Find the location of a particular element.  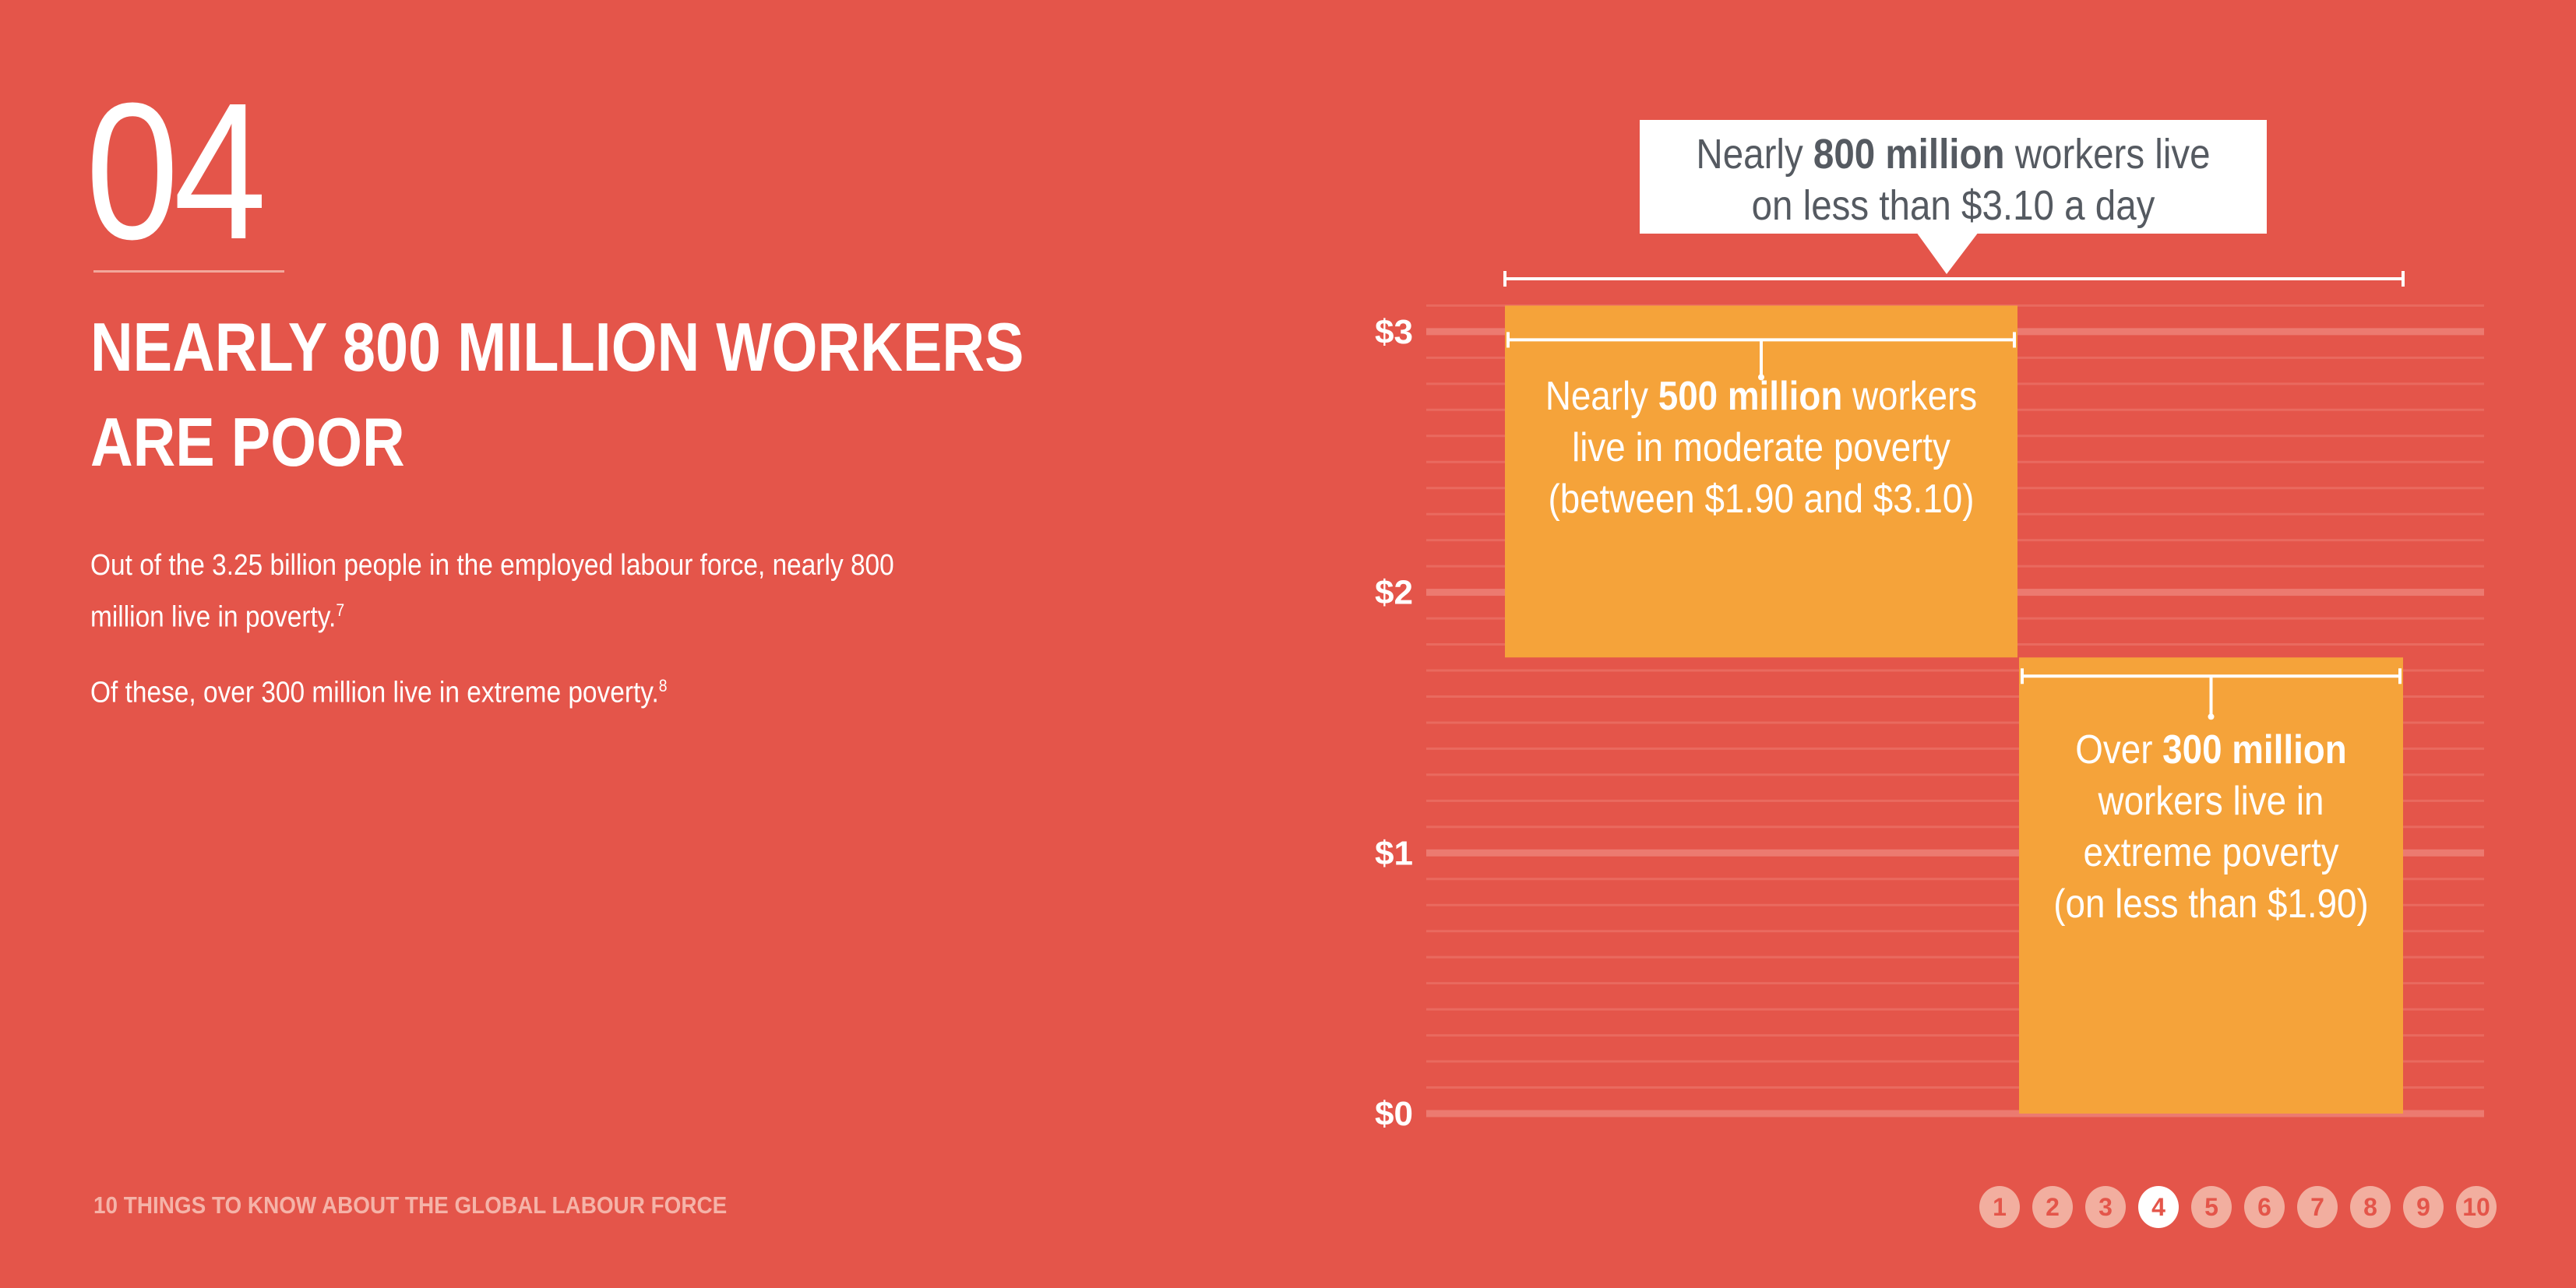

callout-box is located at coordinates (1953, 177).